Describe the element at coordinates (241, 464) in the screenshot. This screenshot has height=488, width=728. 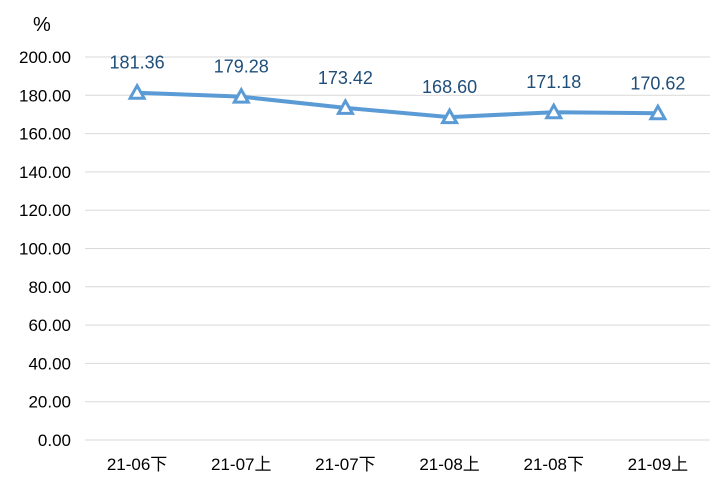
I see `x-tick-label: 21-07上` at that location.